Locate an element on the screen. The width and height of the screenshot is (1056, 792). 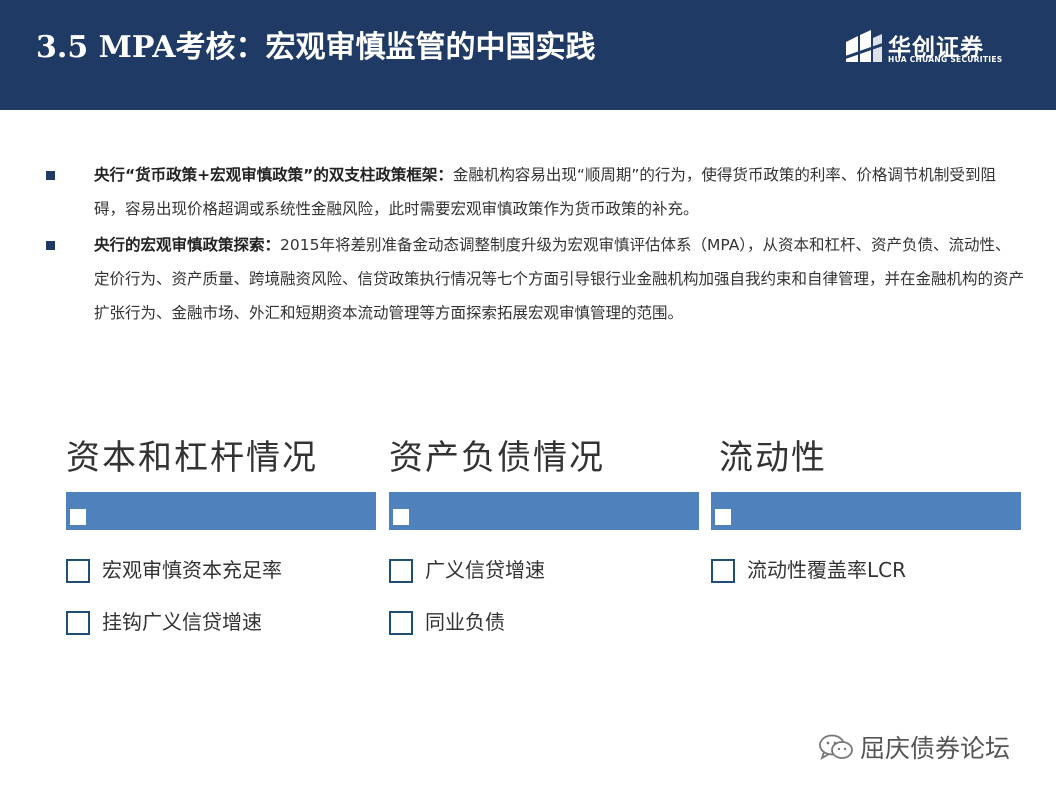
watermark: 屈庆债券论坛 is located at coordinates (928, 747).